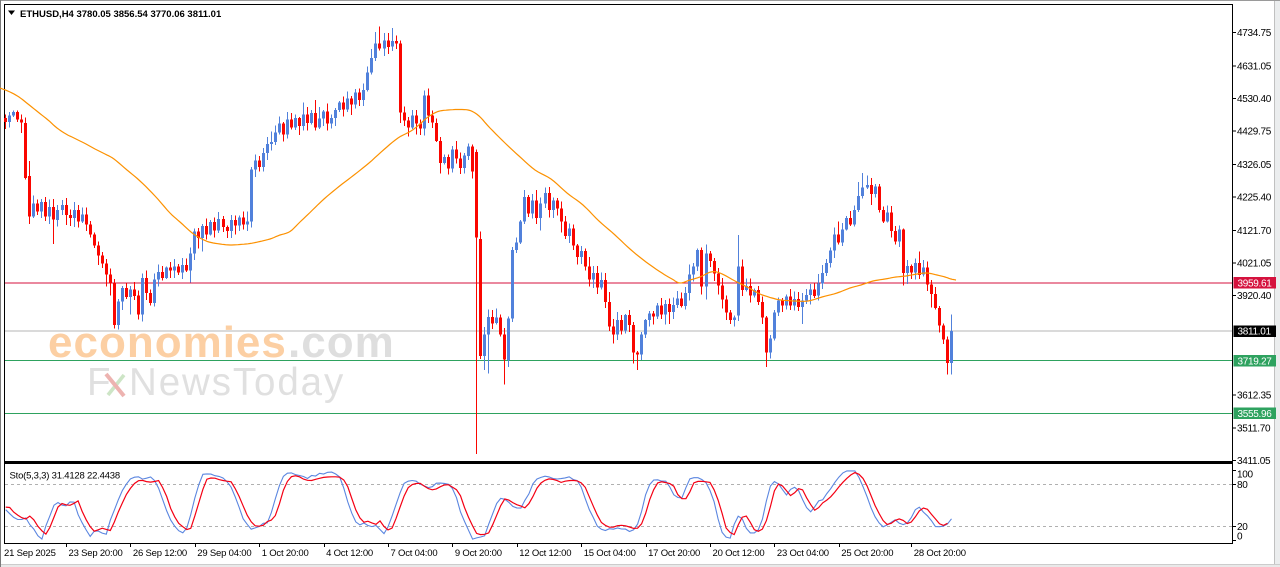  I want to click on svg-text: 4225.40, so click(1254, 198).